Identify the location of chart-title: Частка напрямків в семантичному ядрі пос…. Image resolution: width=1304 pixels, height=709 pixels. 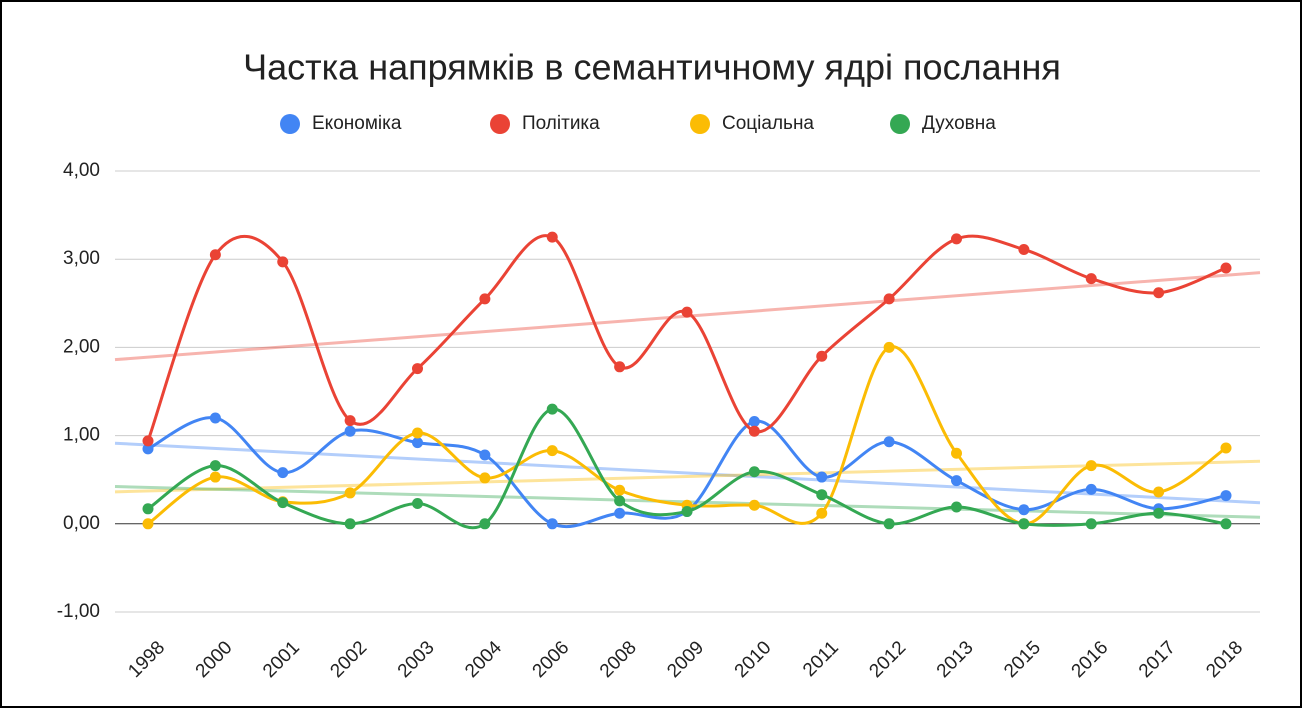
(652, 67).